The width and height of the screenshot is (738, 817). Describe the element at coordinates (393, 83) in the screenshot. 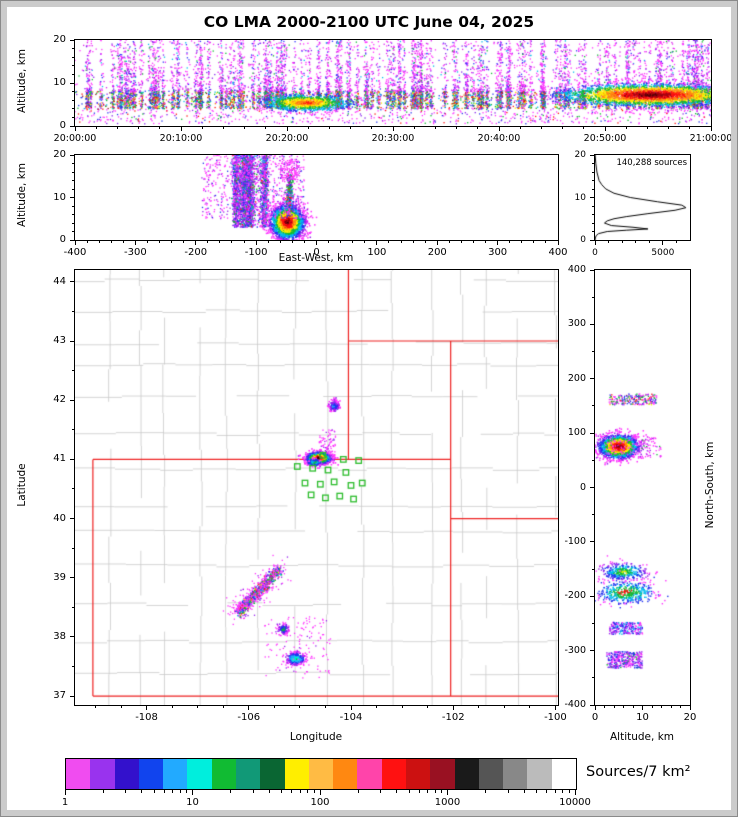

I see `time-height-canvas` at that location.